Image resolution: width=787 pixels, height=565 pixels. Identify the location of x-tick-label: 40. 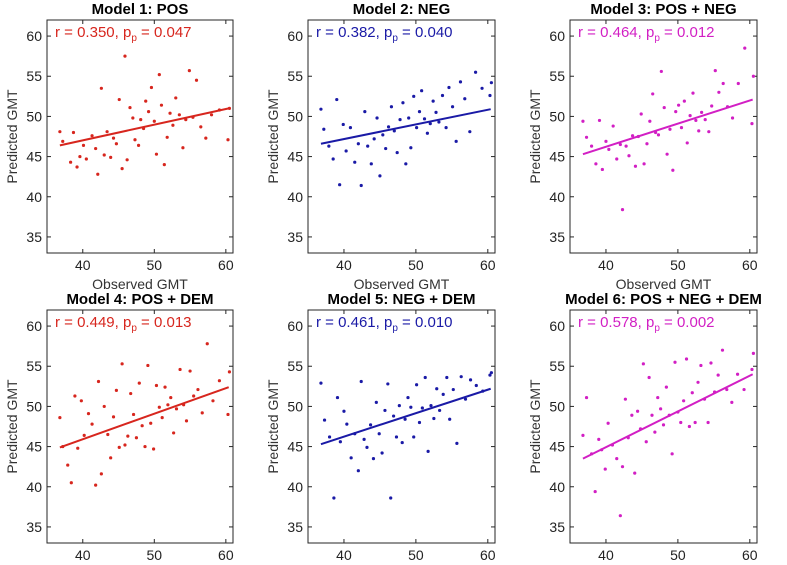
(344, 555).